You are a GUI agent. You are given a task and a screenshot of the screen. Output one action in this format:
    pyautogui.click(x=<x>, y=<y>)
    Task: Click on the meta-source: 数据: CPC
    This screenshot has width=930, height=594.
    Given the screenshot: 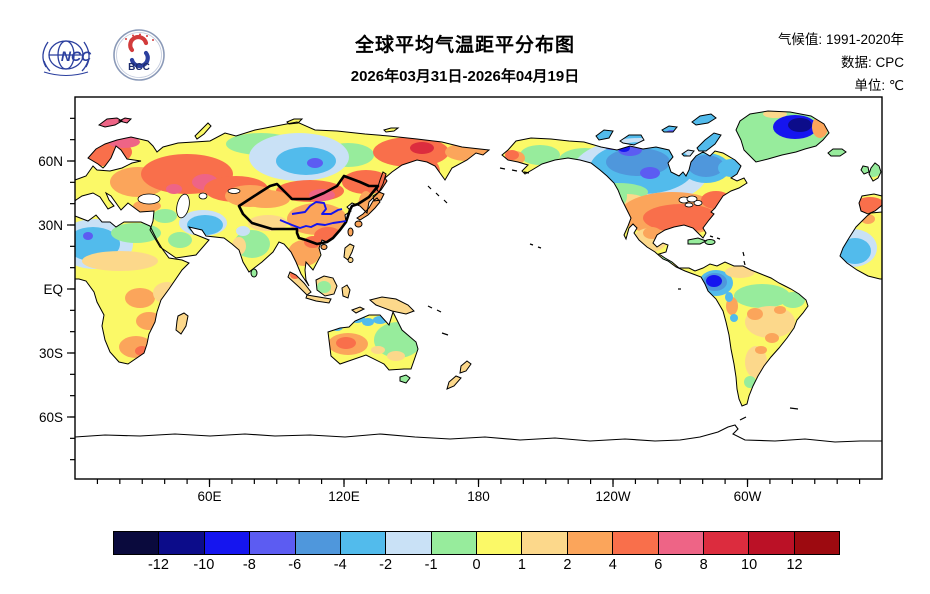 What is the action you would take?
    pyautogui.click(x=872, y=62)
    